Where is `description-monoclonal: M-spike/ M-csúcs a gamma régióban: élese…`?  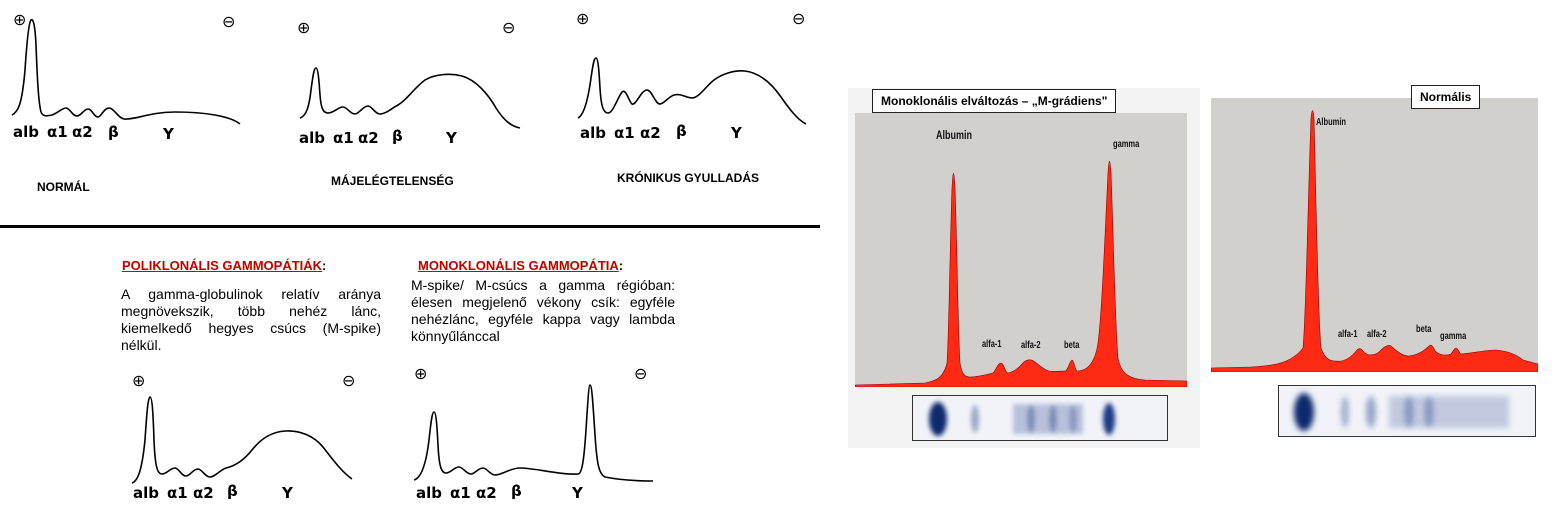 description-monoclonal: M-spike/ M-csúcs a gamma régióban: élese… is located at coordinates (543, 310).